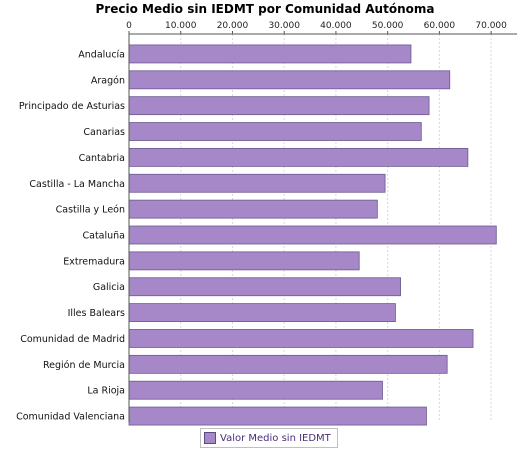 Image resolution: width=525 pixels, height=454 pixels. Describe the element at coordinates (233, 26) in the screenshot. I see `x-tick-label: 20.000` at that location.